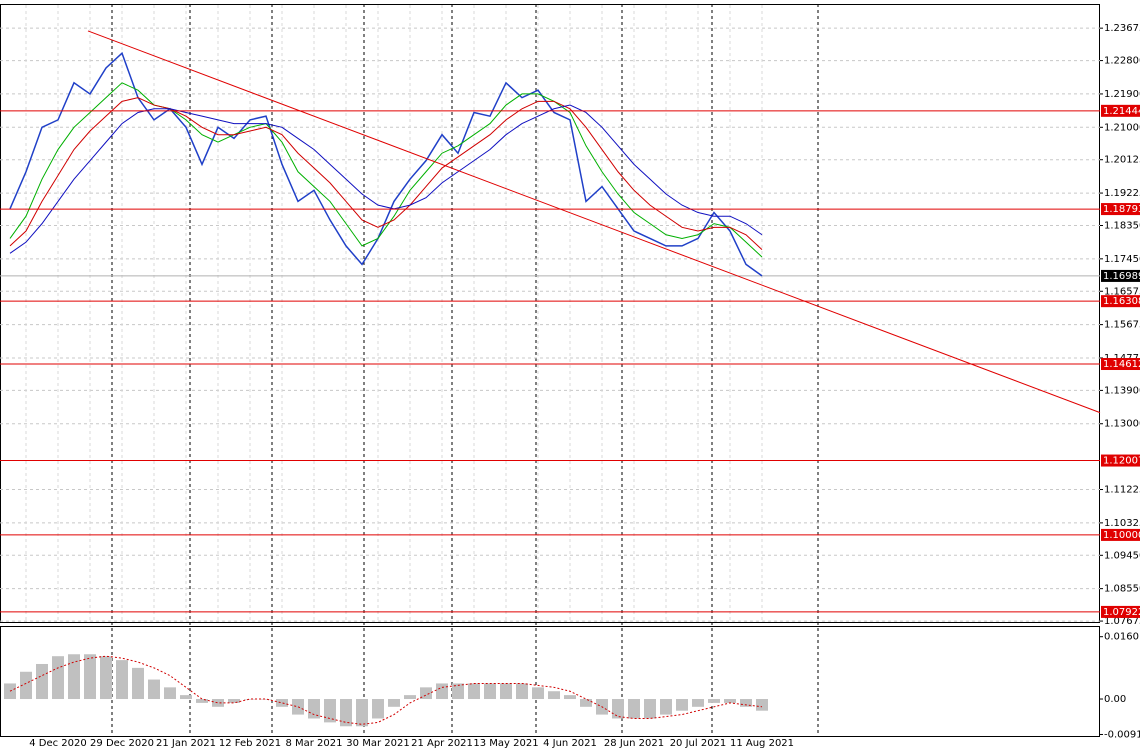 The image size is (1140, 754). What do you see at coordinates (1115, 699) in the screenshot?
I see `y-tick-label: 0.00` at bounding box center [1115, 699].